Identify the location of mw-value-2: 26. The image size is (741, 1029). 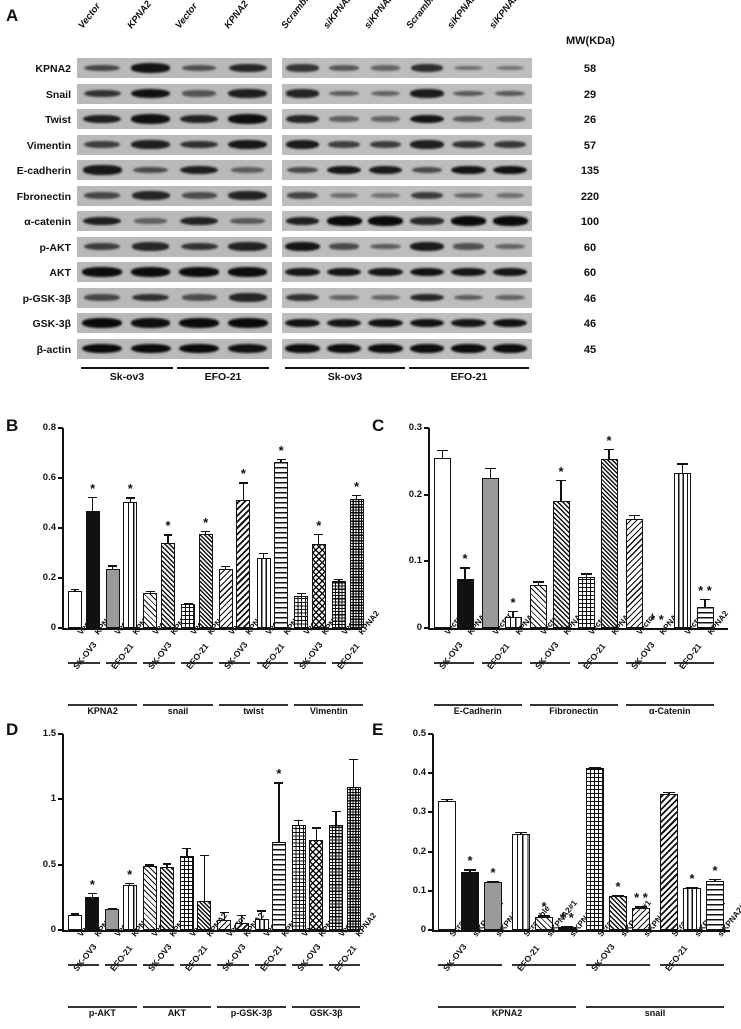
(590, 120).